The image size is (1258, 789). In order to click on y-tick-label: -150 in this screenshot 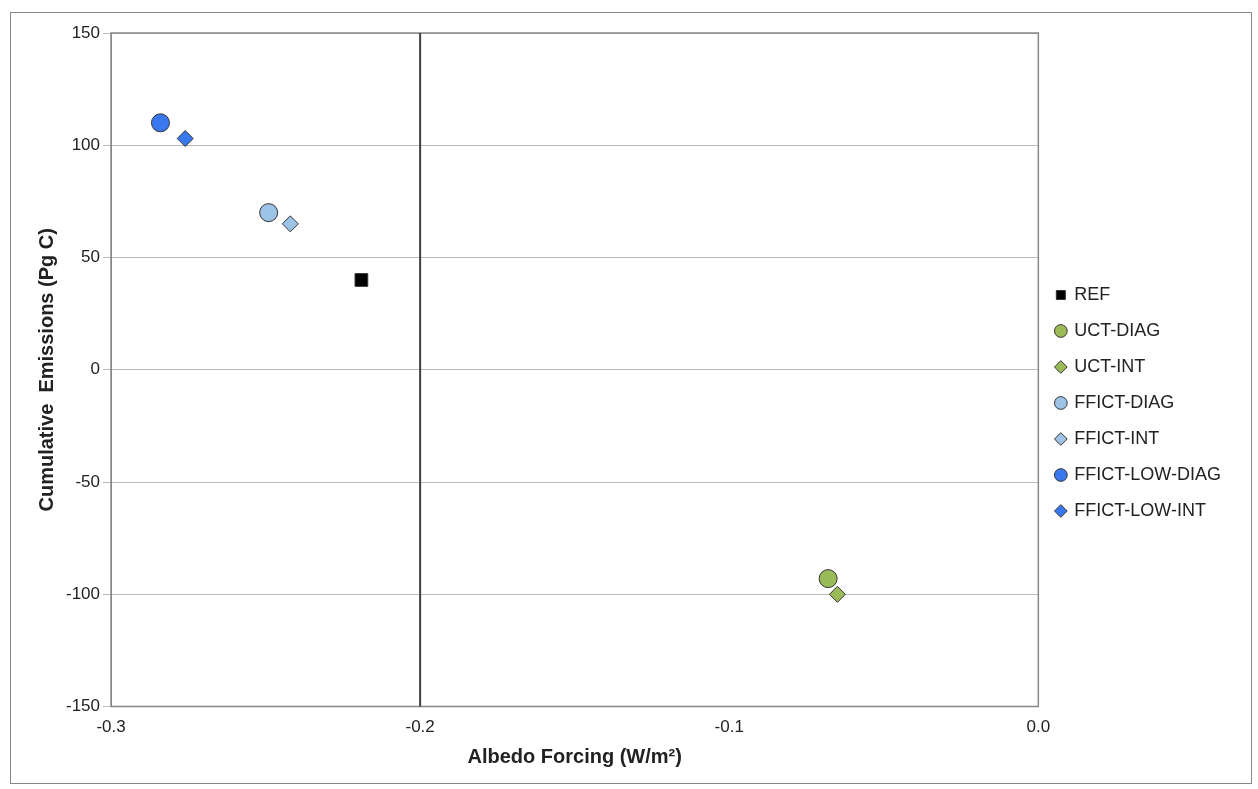, I will do `click(83, 706)`.